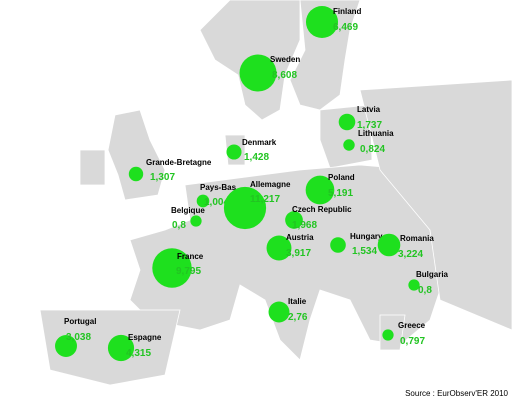  Describe the element at coordinates (369, 125) in the screenshot. I see `value-label: 1,737` at that location.